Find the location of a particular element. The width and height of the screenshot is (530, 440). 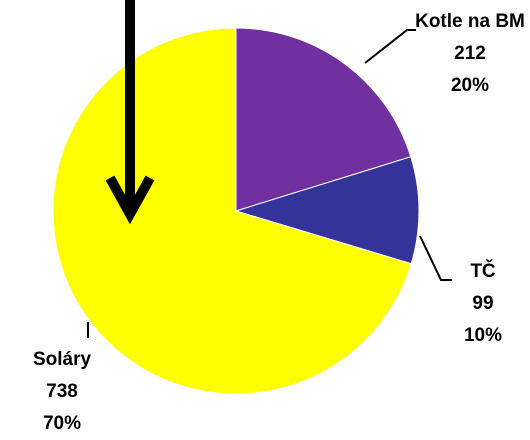

label-percent: 10% is located at coordinates (483, 335).